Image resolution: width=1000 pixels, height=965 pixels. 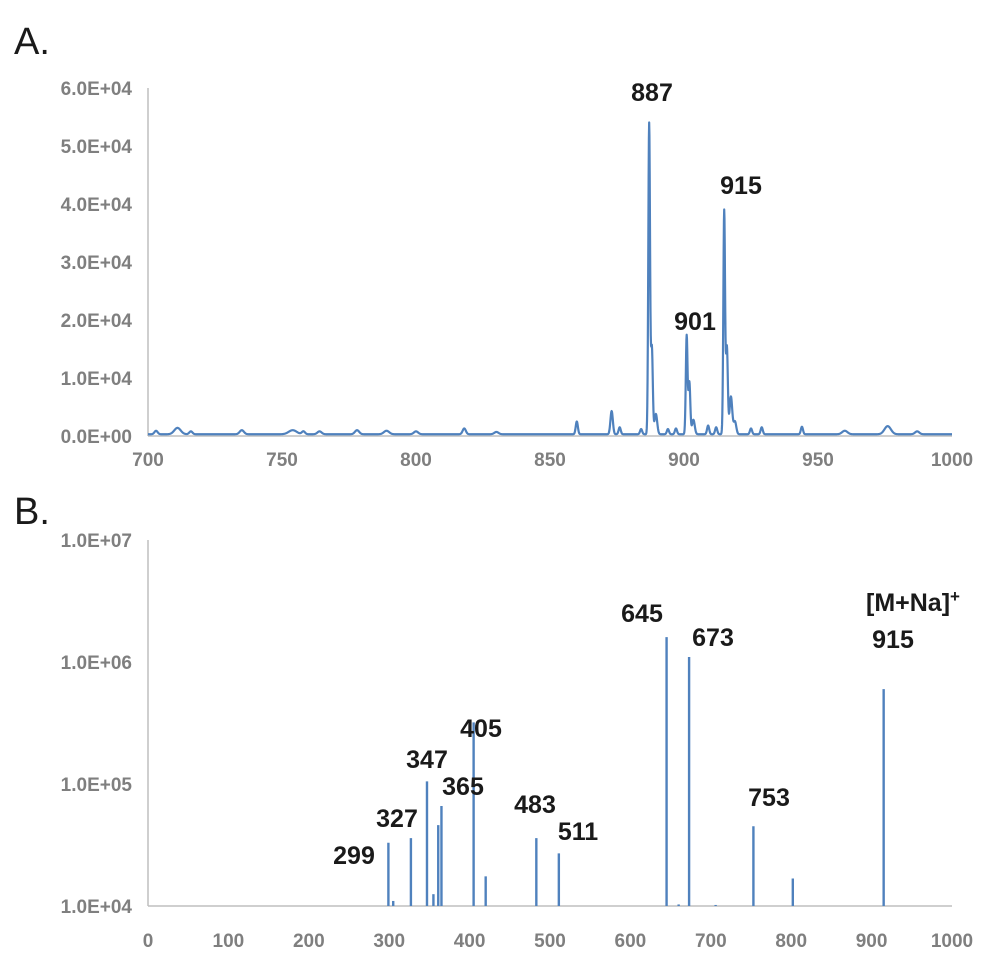 I want to click on panel-a-y-tick-label: 3.0E+04, so click(x=97, y=263).